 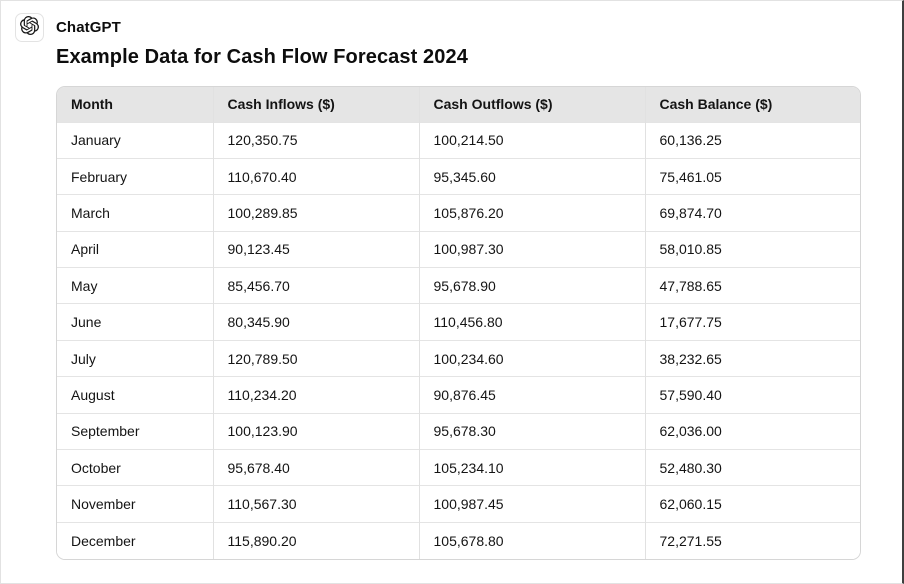 What do you see at coordinates (531, 322) in the screenshot?
I see `outflow-cell: 110,456.80` at bounding box center [531, 322].